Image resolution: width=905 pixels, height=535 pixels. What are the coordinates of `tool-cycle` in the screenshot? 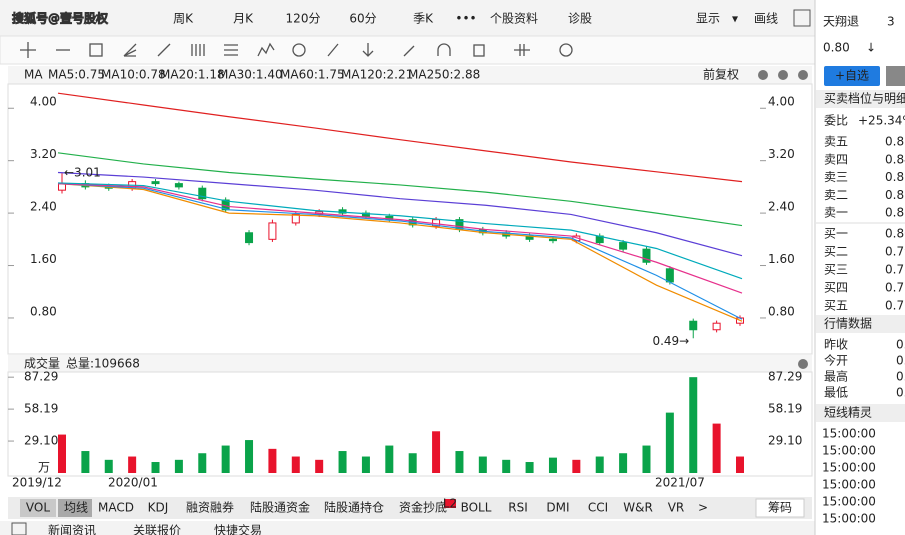 It's located at (299, 50).